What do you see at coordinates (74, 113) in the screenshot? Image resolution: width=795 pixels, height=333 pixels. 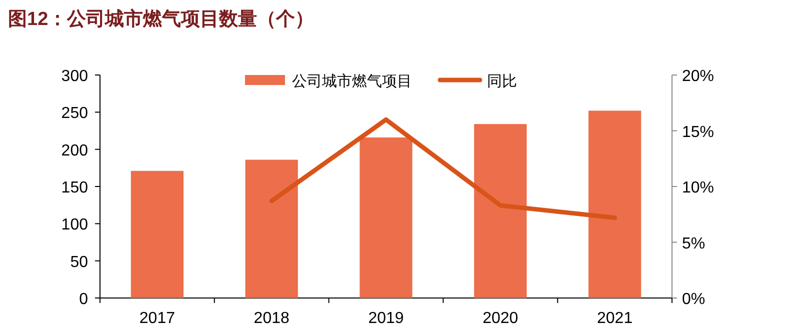 I see `y-tick-label: 250` at bounding box center [74, 113].